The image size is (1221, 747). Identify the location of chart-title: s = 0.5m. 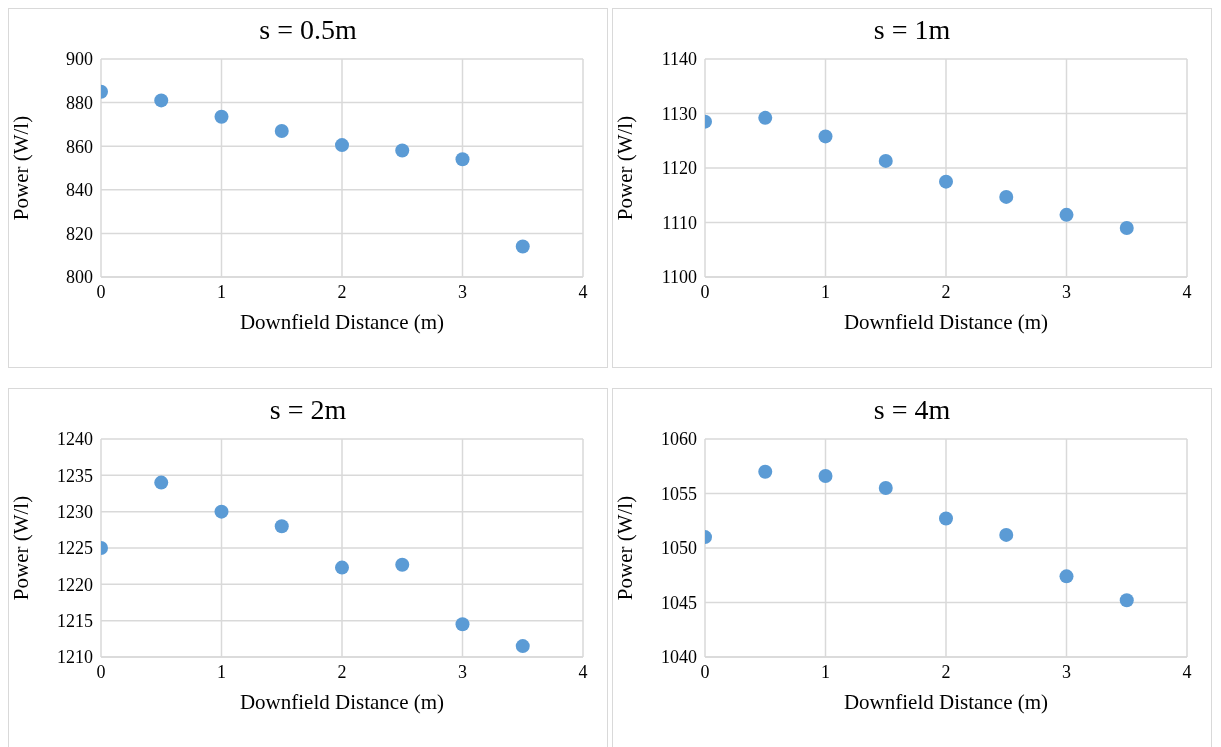
(308, 30).